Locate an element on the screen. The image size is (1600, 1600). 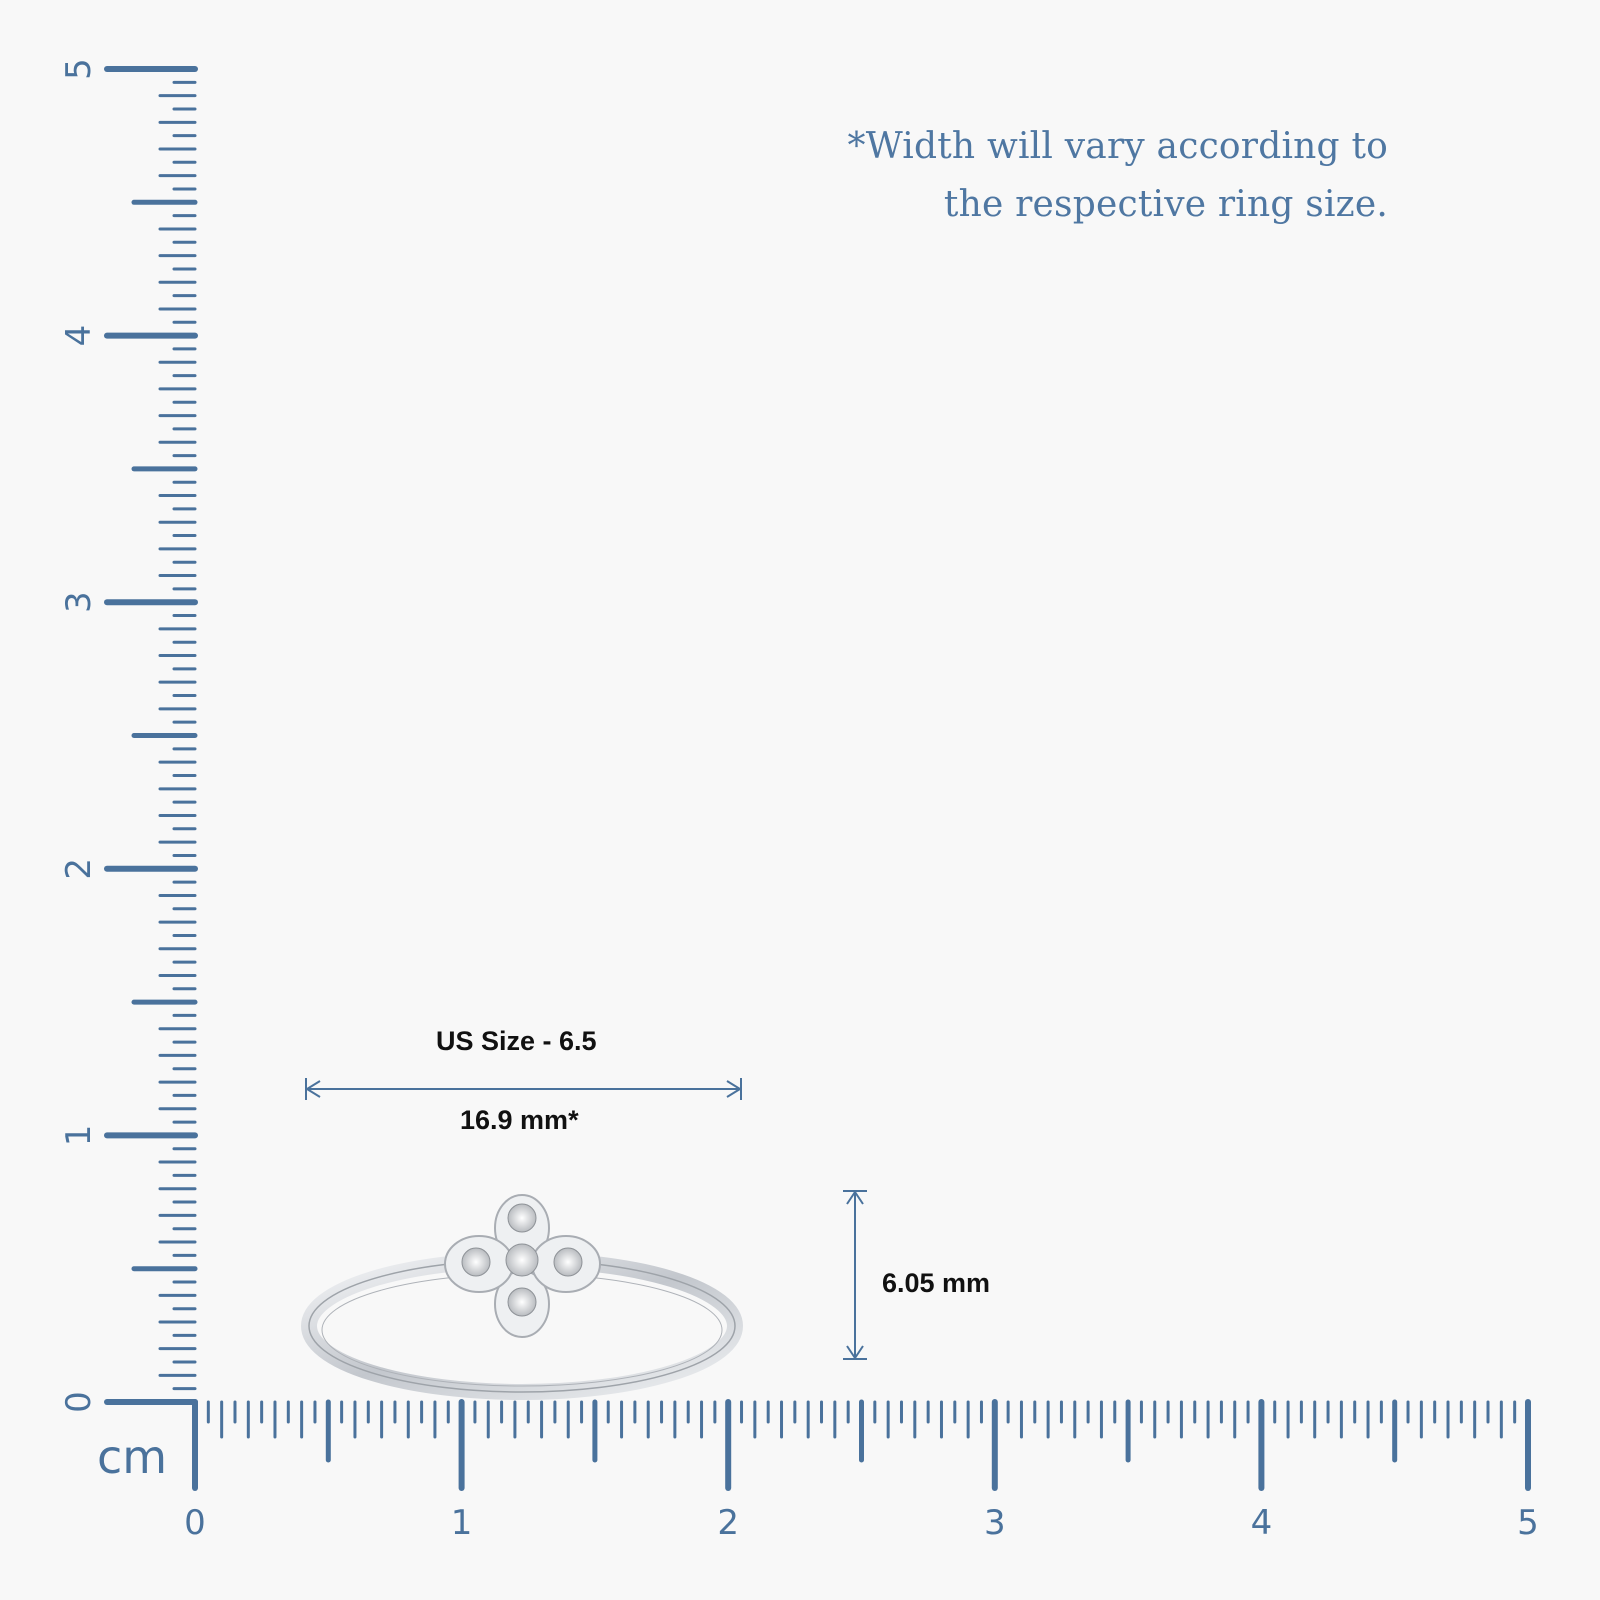
x-tick-label: 4 is located at coordinates (1262, 1523).